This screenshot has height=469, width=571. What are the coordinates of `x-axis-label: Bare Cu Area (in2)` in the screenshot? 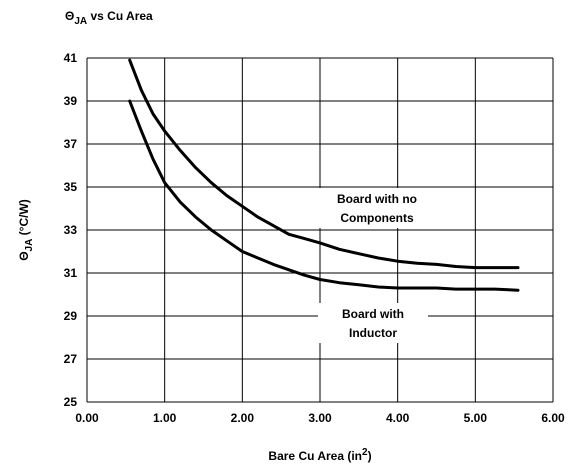 It's located at (319, 455).